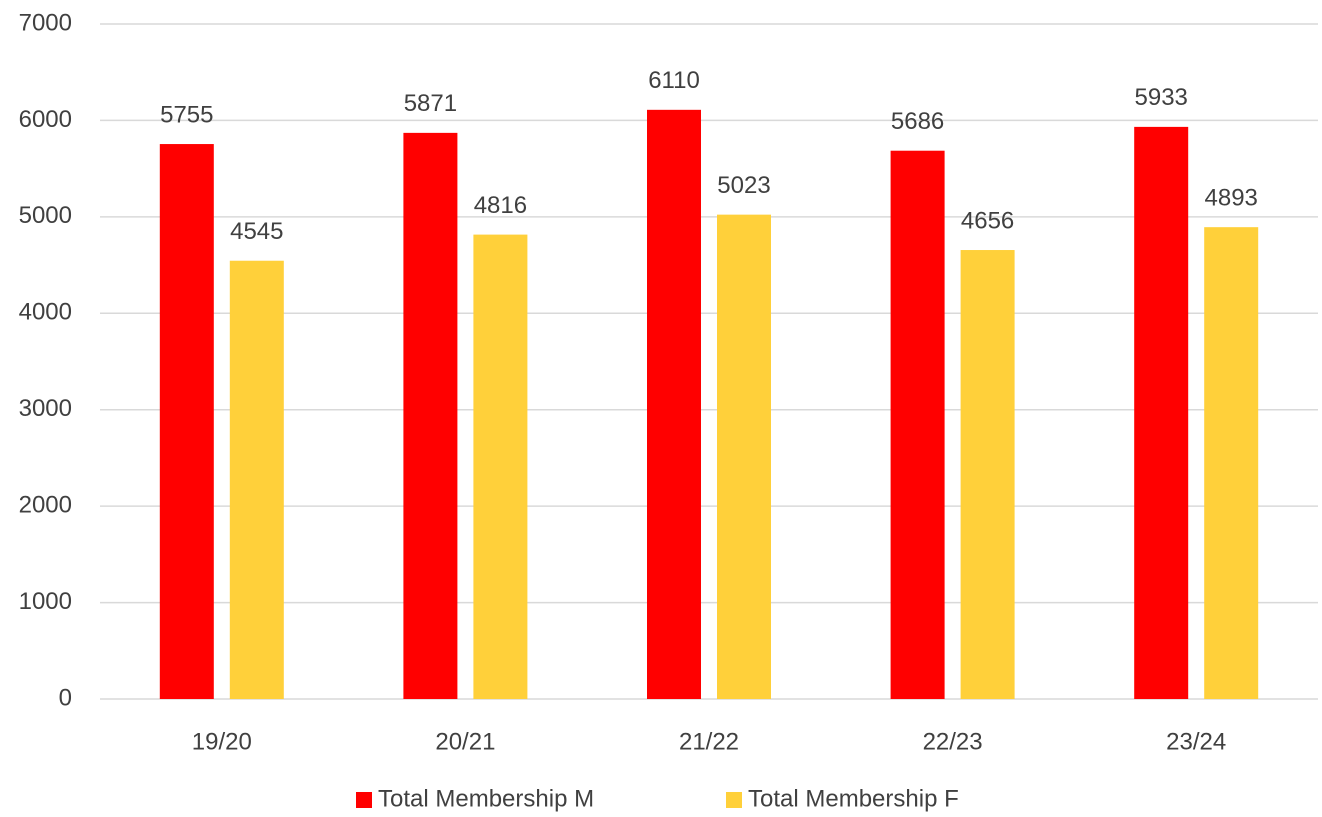 The width and height of the screenshot is (1322, 817). What do you see at coordinates (45, 215) in the screenshot?
I see `y-tick-label: 5000` at bounding box center [45, 215].